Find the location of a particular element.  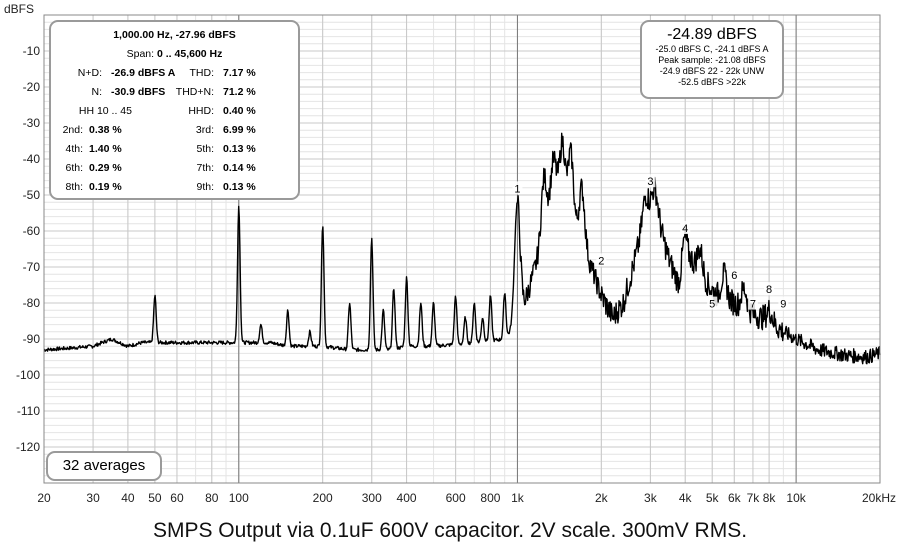

h6-label: 6th: is located at coordinates (74, 168).